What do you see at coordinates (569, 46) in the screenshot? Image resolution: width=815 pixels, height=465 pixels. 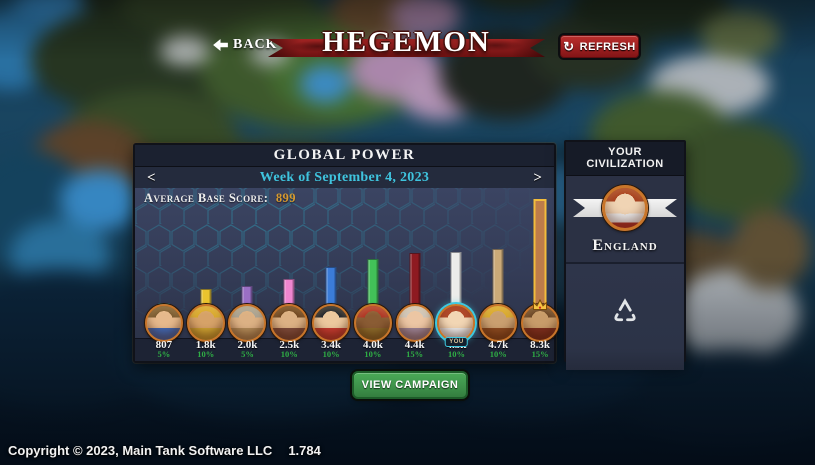 I see `refresh-icon: ↻` at bounding box center [569, 46].